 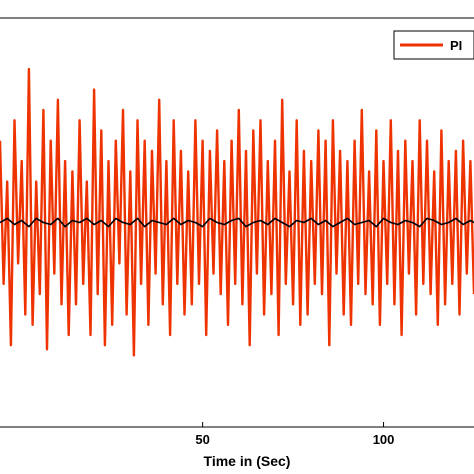 I want to click on x-tick-label: 100, so click(x=384, y=439).